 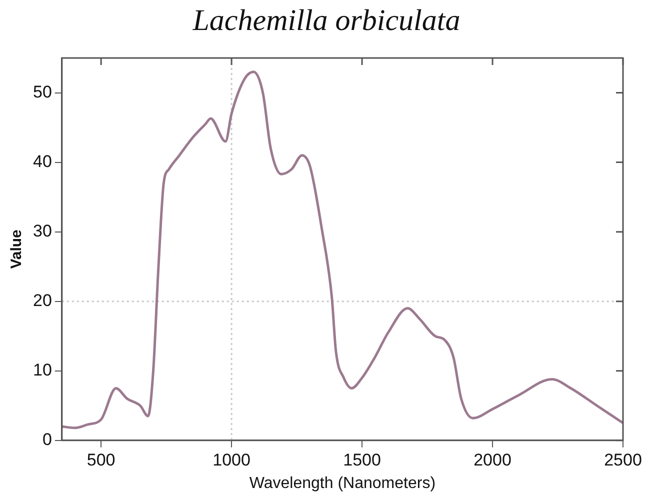 I want to click on y-tick-label: 50, so click(x=42, y=92).